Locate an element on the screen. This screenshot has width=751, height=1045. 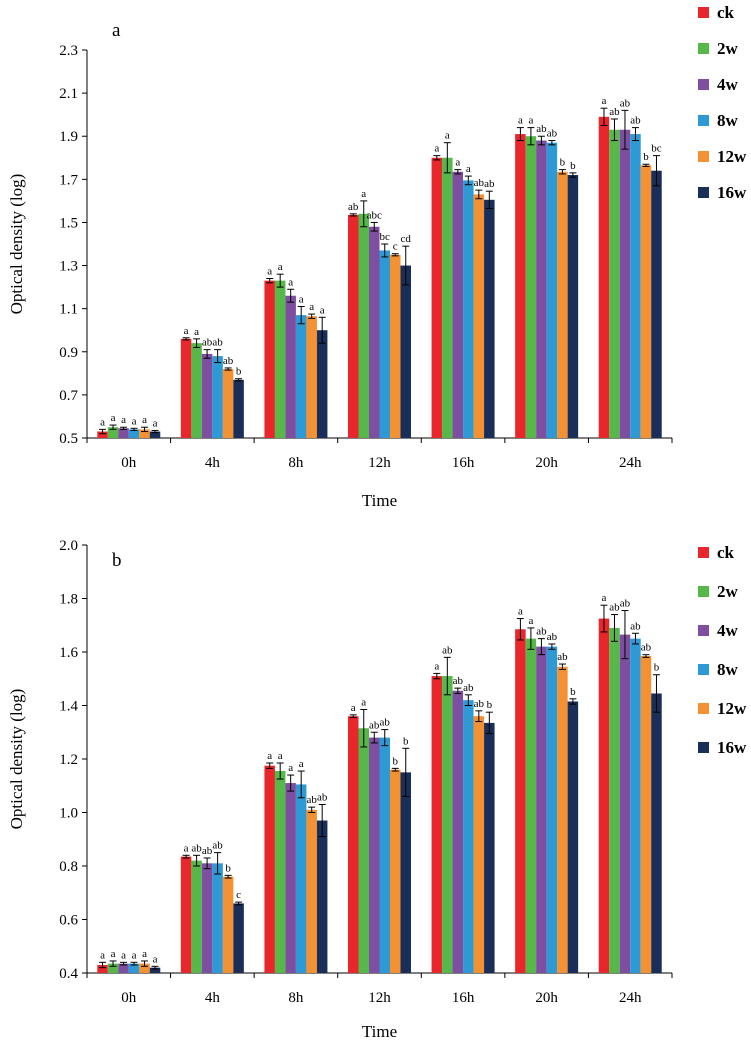
charta-legend-label-16w: 16w is located at coordinates (732, 192).